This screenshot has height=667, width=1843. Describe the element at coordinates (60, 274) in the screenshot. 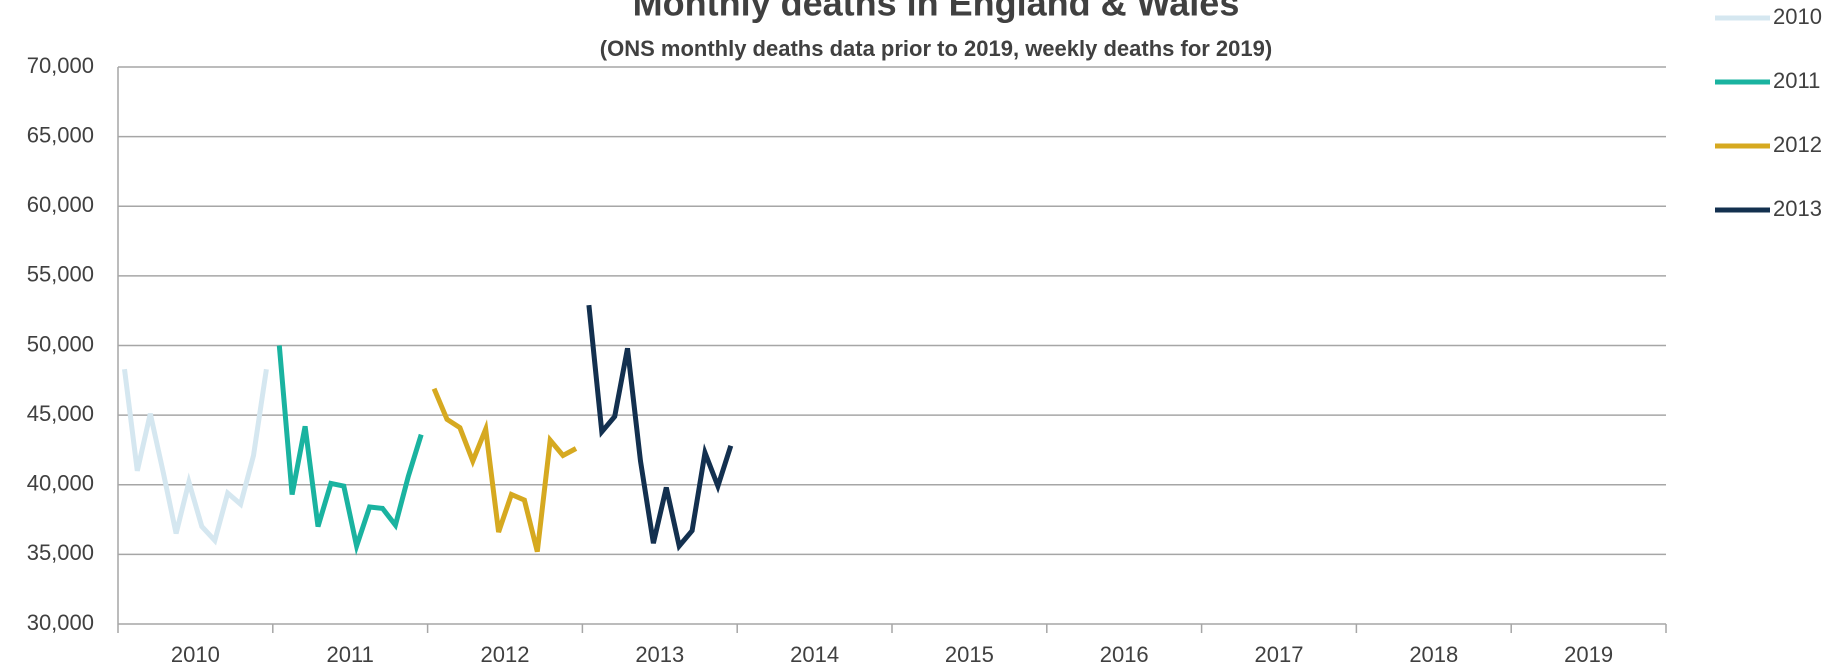

I see `y-tick-label: 55,000` at that location.